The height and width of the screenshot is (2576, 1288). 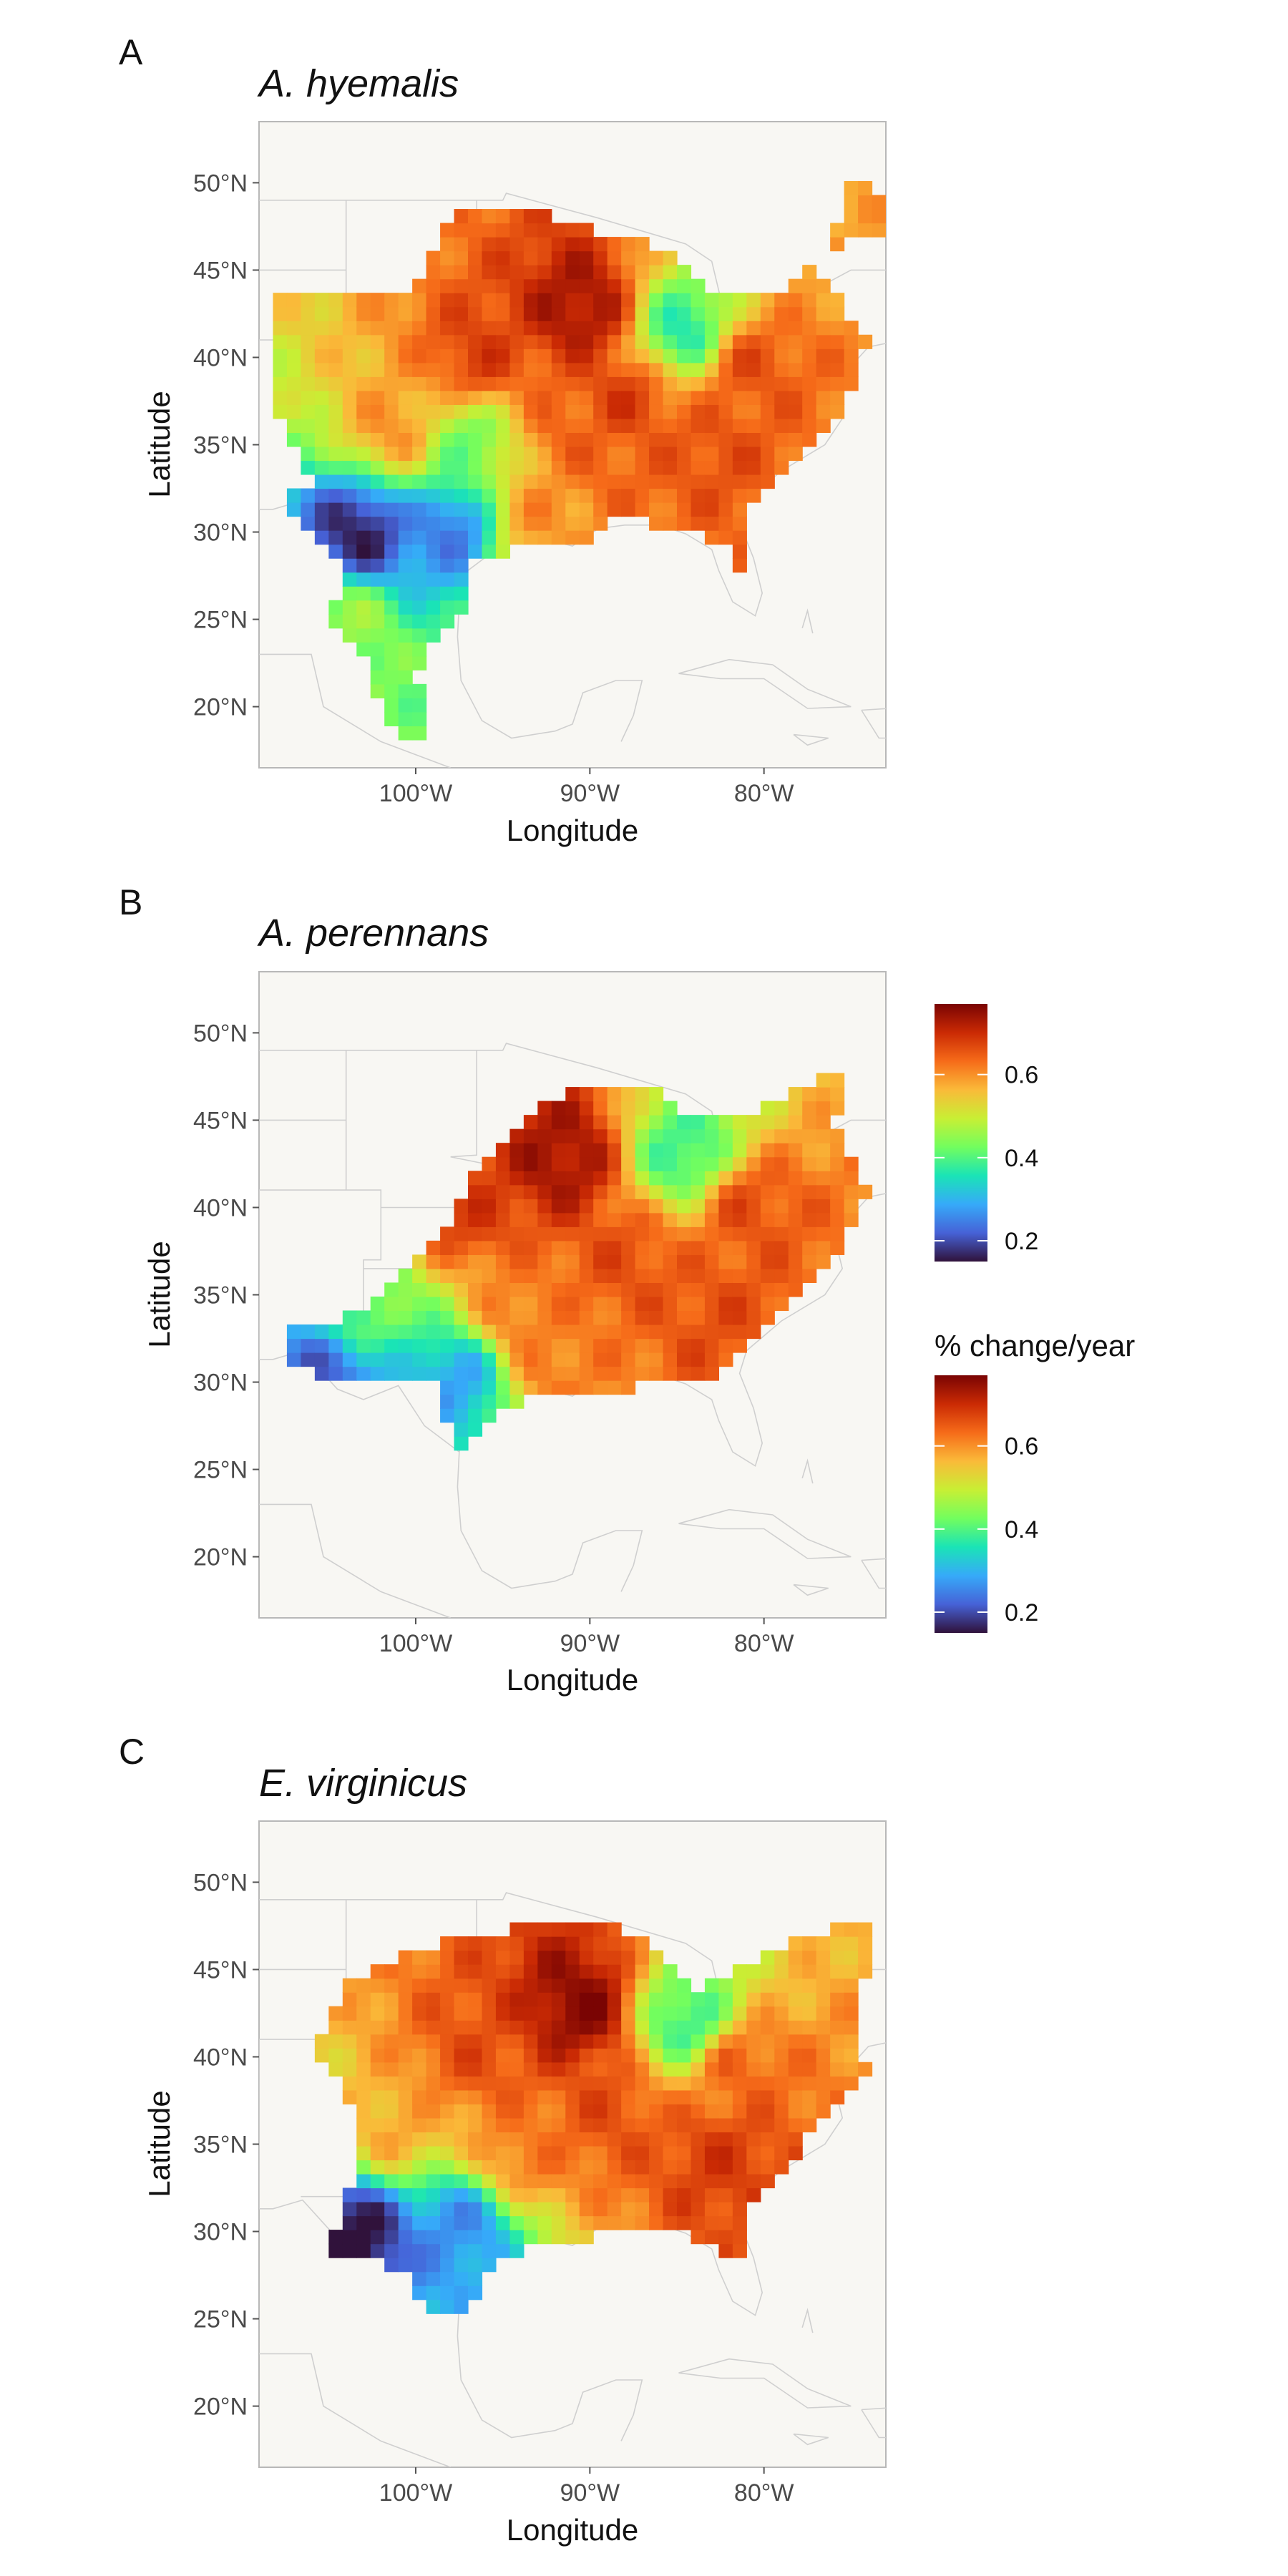 What do you see at coordinates (355, 2410) in the screenshot?
I see `coastline` at bounding box center [355, 2410].